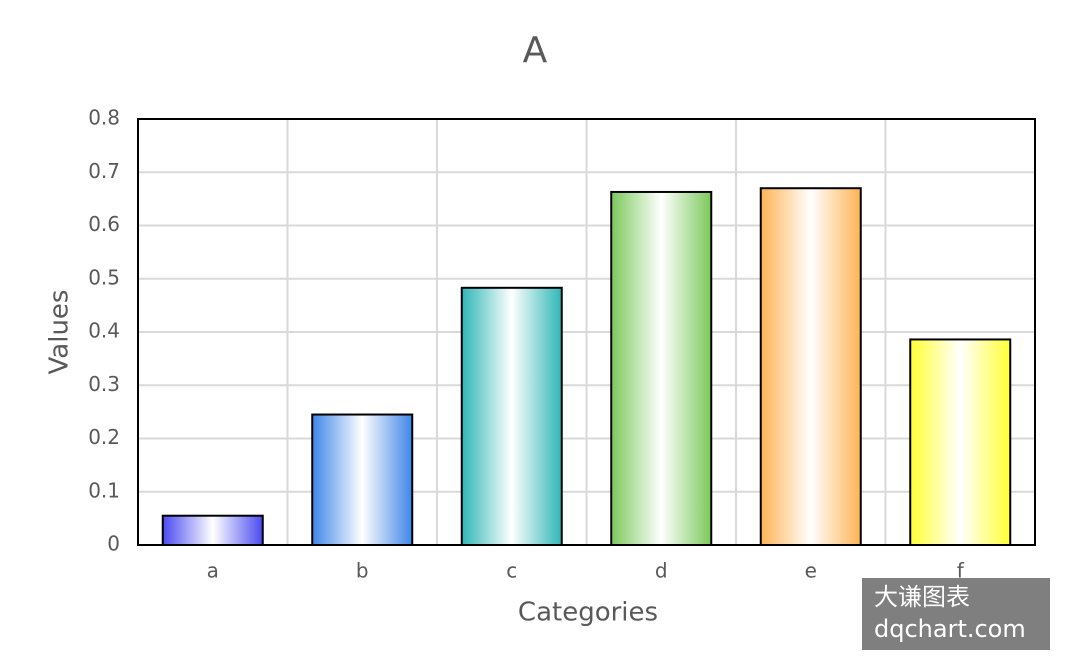 This screenshot has width=1069, height=672. I want to click on watermark-box, so click(956, 614).